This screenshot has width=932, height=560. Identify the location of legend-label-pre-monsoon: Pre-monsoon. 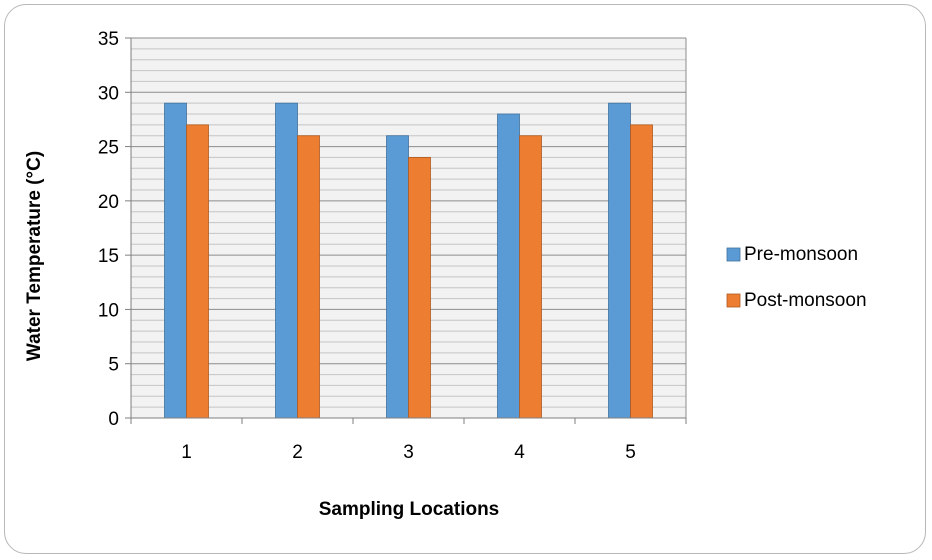
(801, 254).